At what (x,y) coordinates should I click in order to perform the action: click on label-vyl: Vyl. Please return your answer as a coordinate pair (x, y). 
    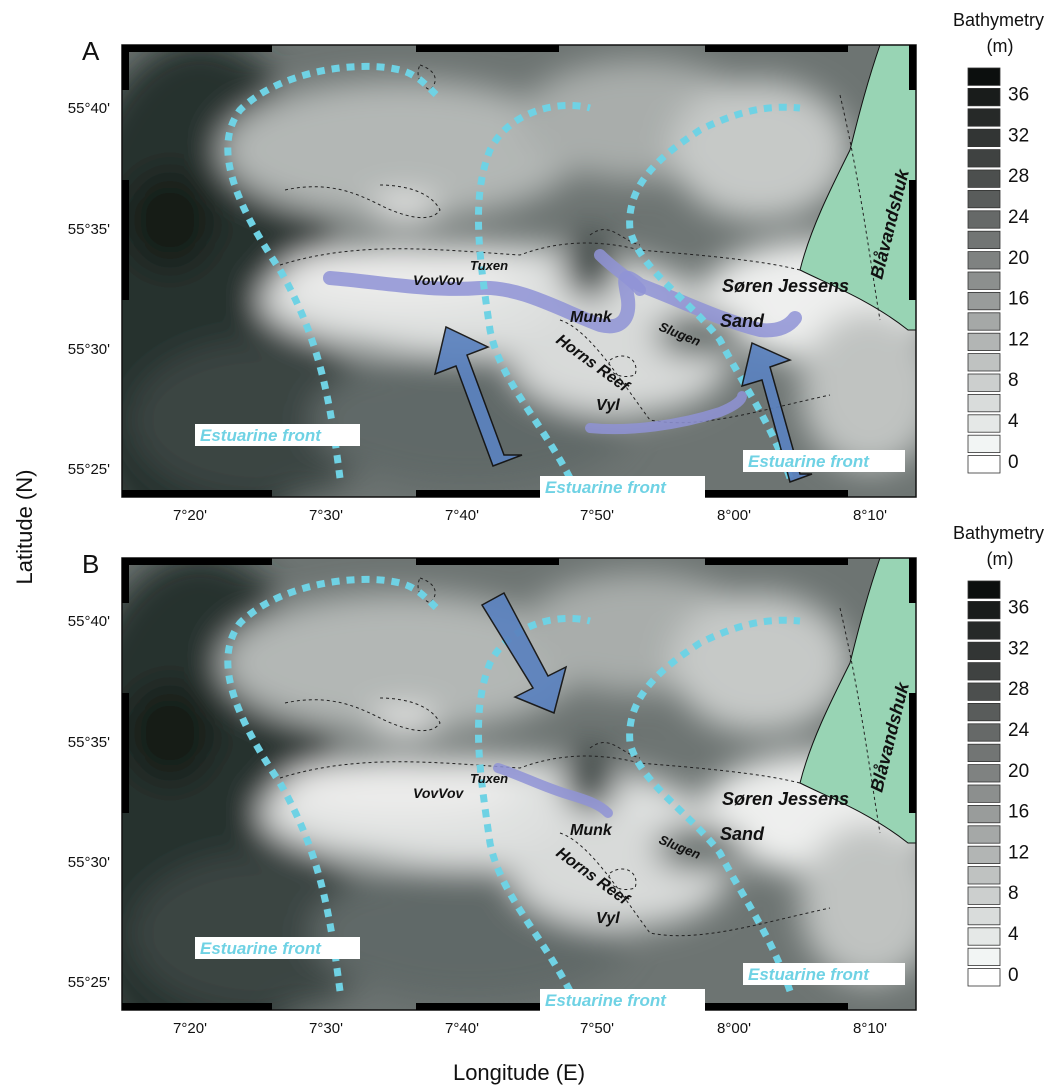
    Looking at the image, I should click on (608, 405).